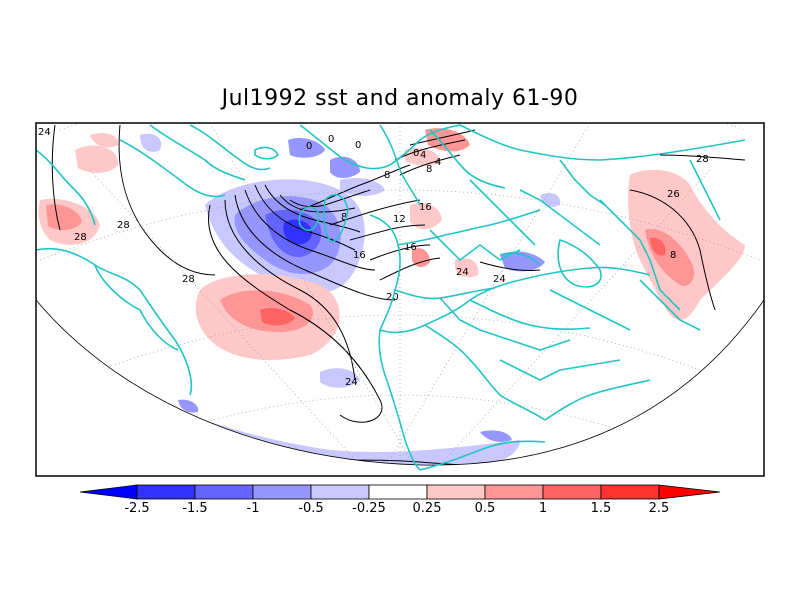 Image resolution: width=800 pixels, height=600 pixels. I want to click on colorbar-tick-label: 0.25, so click(427, 508).